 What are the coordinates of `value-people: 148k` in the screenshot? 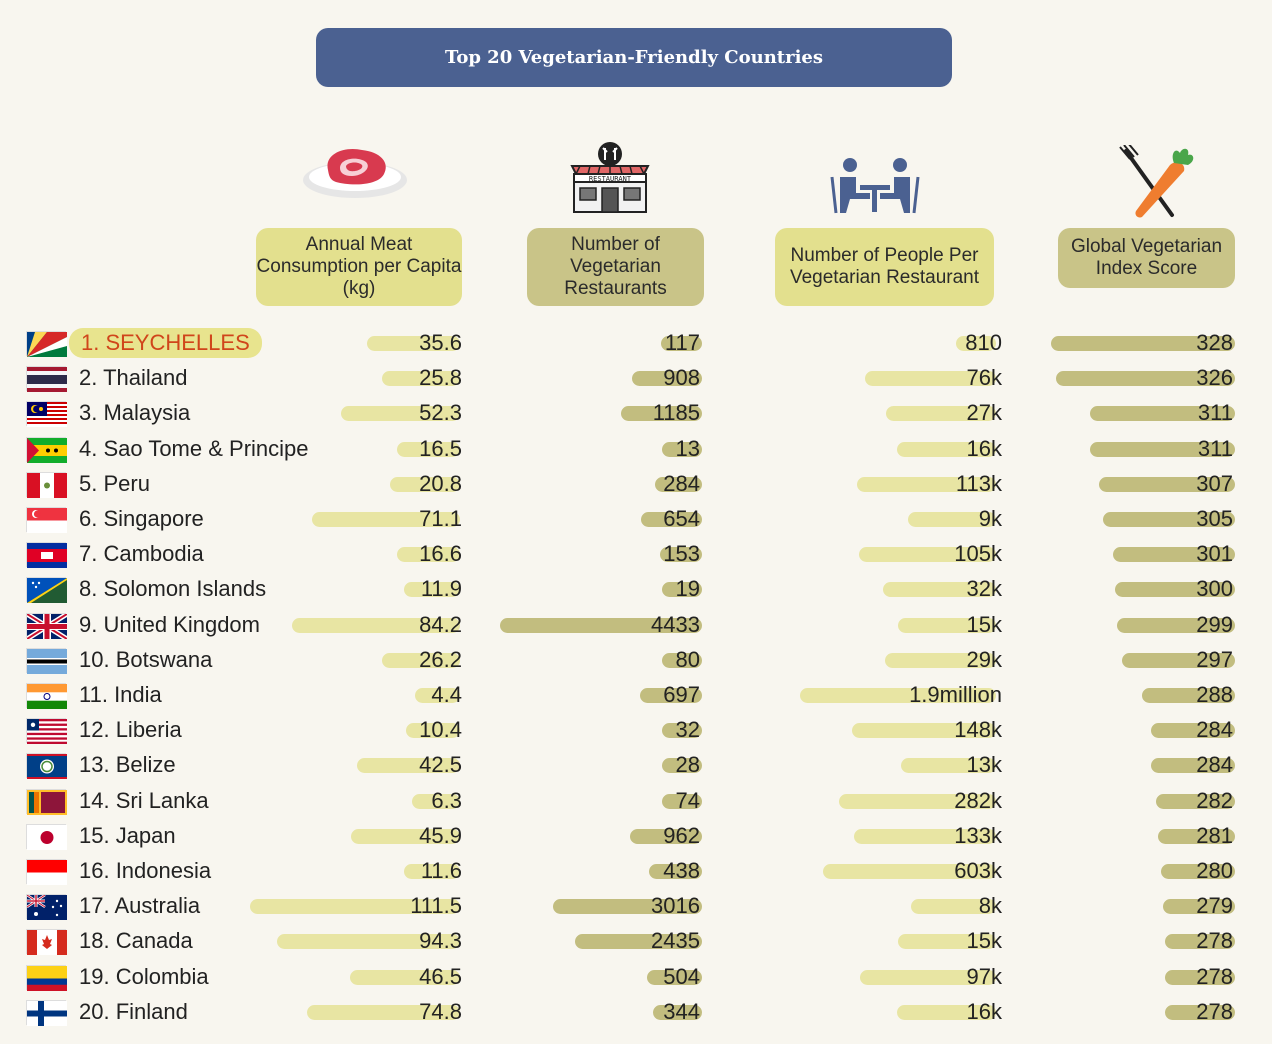 It's located at (978, 730).